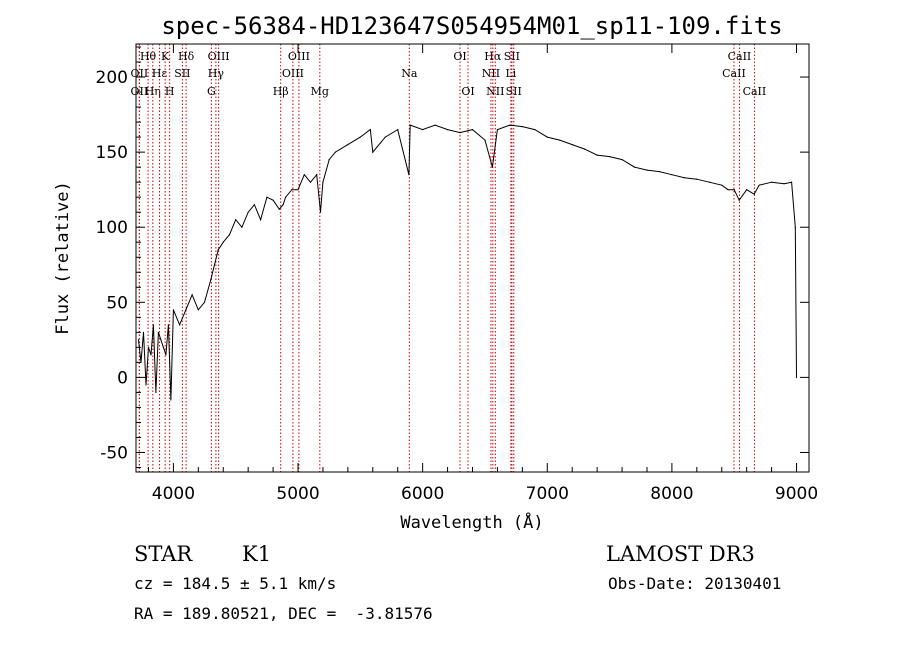 This screenshot has height=654, width=900. Describe the element at coordinates (163, 554) in the screenshot. I see `object-class: STAR` at that location.